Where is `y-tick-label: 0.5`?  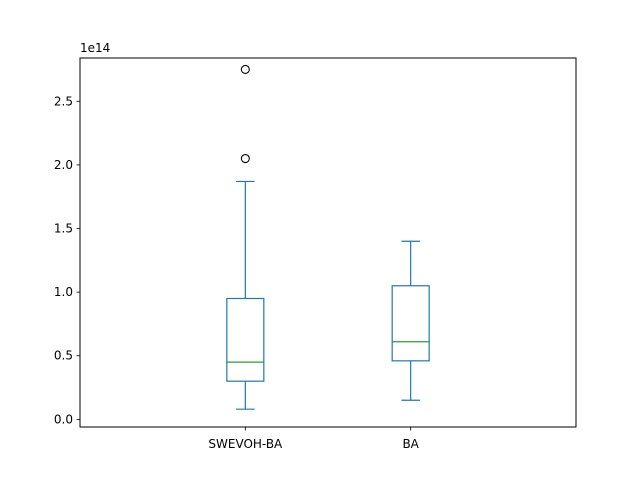 y-tick-label: 0.5 is located at coordinates (63, 356).